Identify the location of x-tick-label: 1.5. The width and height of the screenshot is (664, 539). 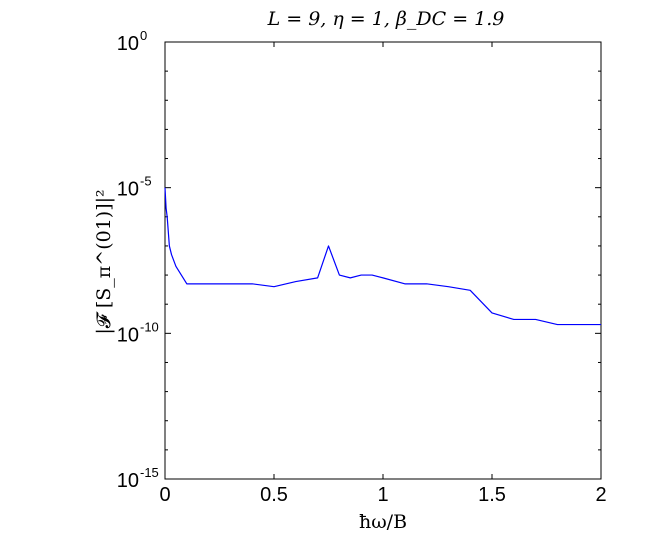
(492, 495).